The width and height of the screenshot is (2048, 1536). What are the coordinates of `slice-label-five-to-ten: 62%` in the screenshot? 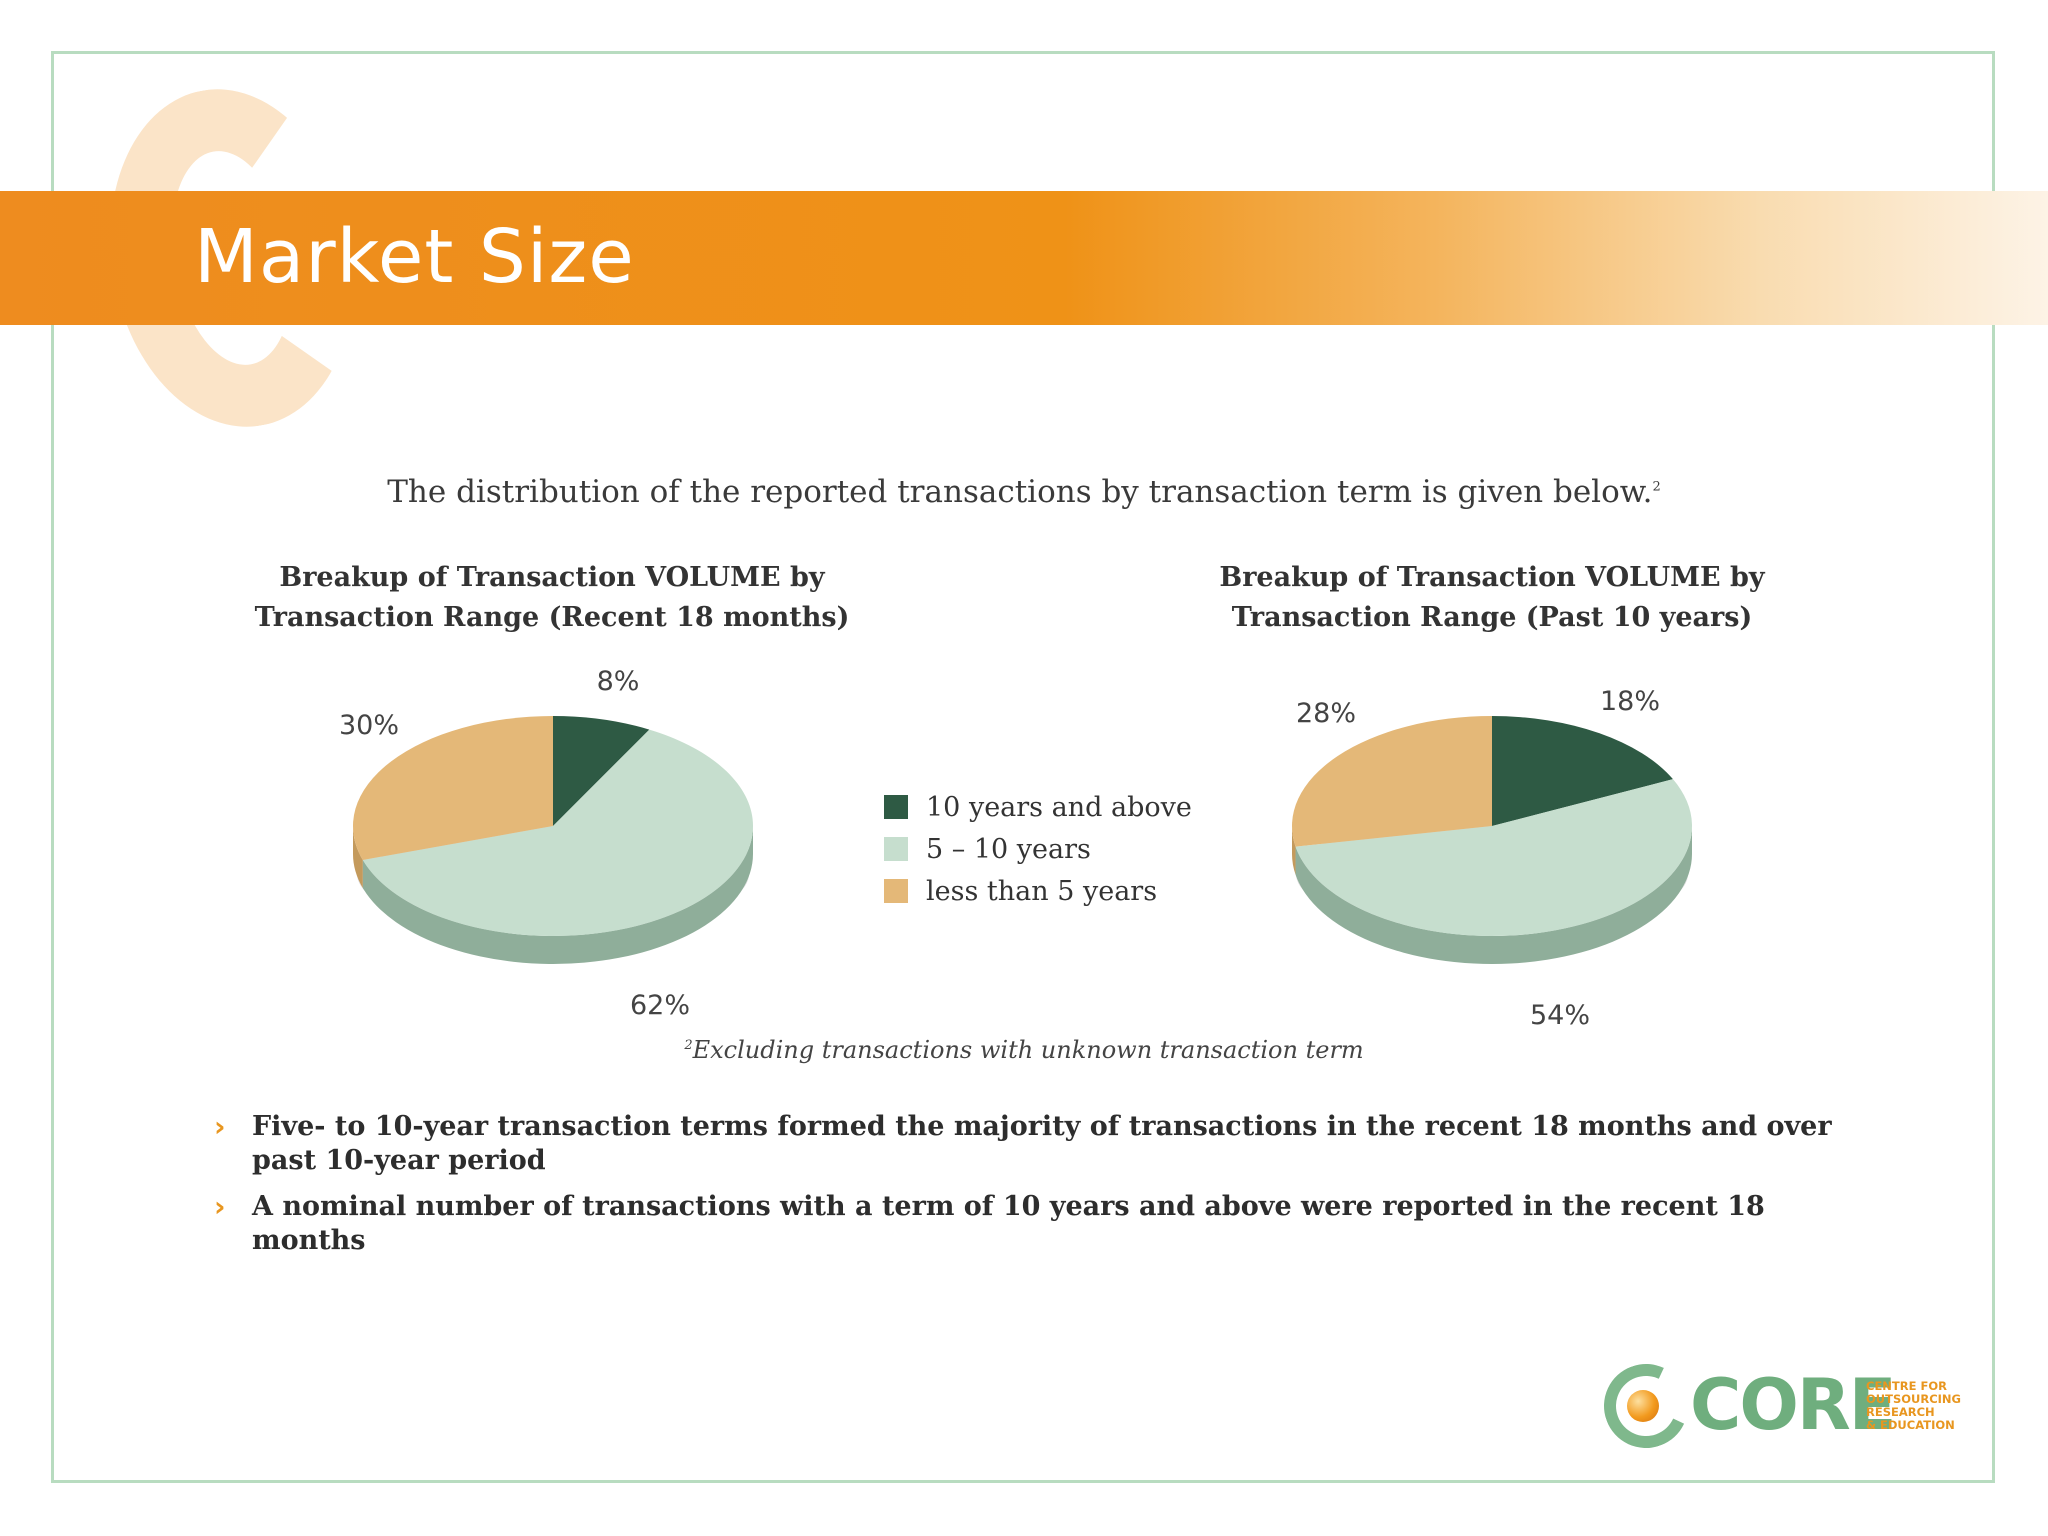 It's located at (660, 1005).